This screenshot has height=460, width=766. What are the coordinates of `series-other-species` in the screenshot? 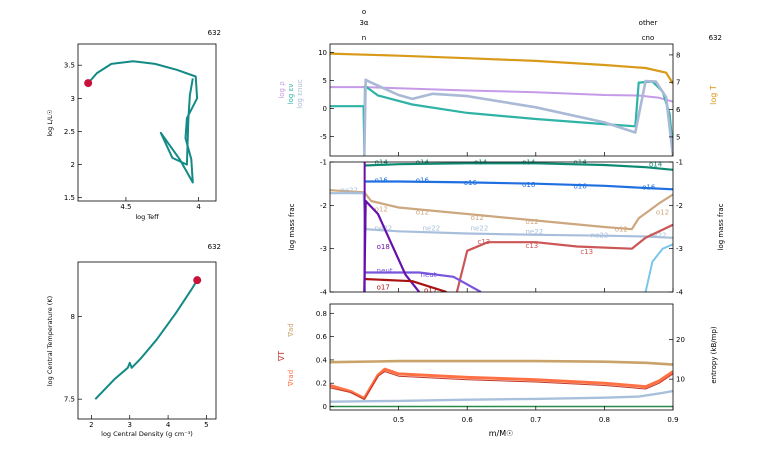 It's located at (658, 267).